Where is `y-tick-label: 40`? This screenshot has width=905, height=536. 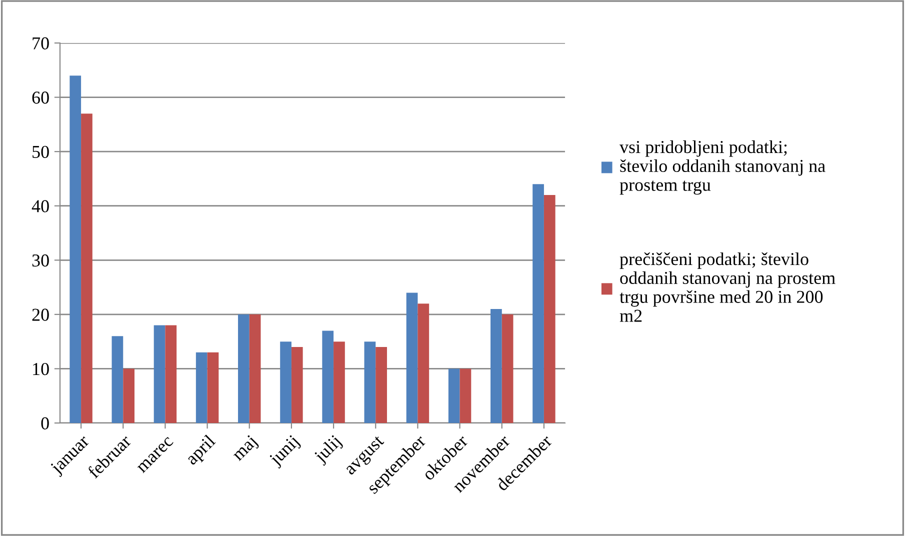
y-tick-label: 40 is located at coordinates (40, 206).